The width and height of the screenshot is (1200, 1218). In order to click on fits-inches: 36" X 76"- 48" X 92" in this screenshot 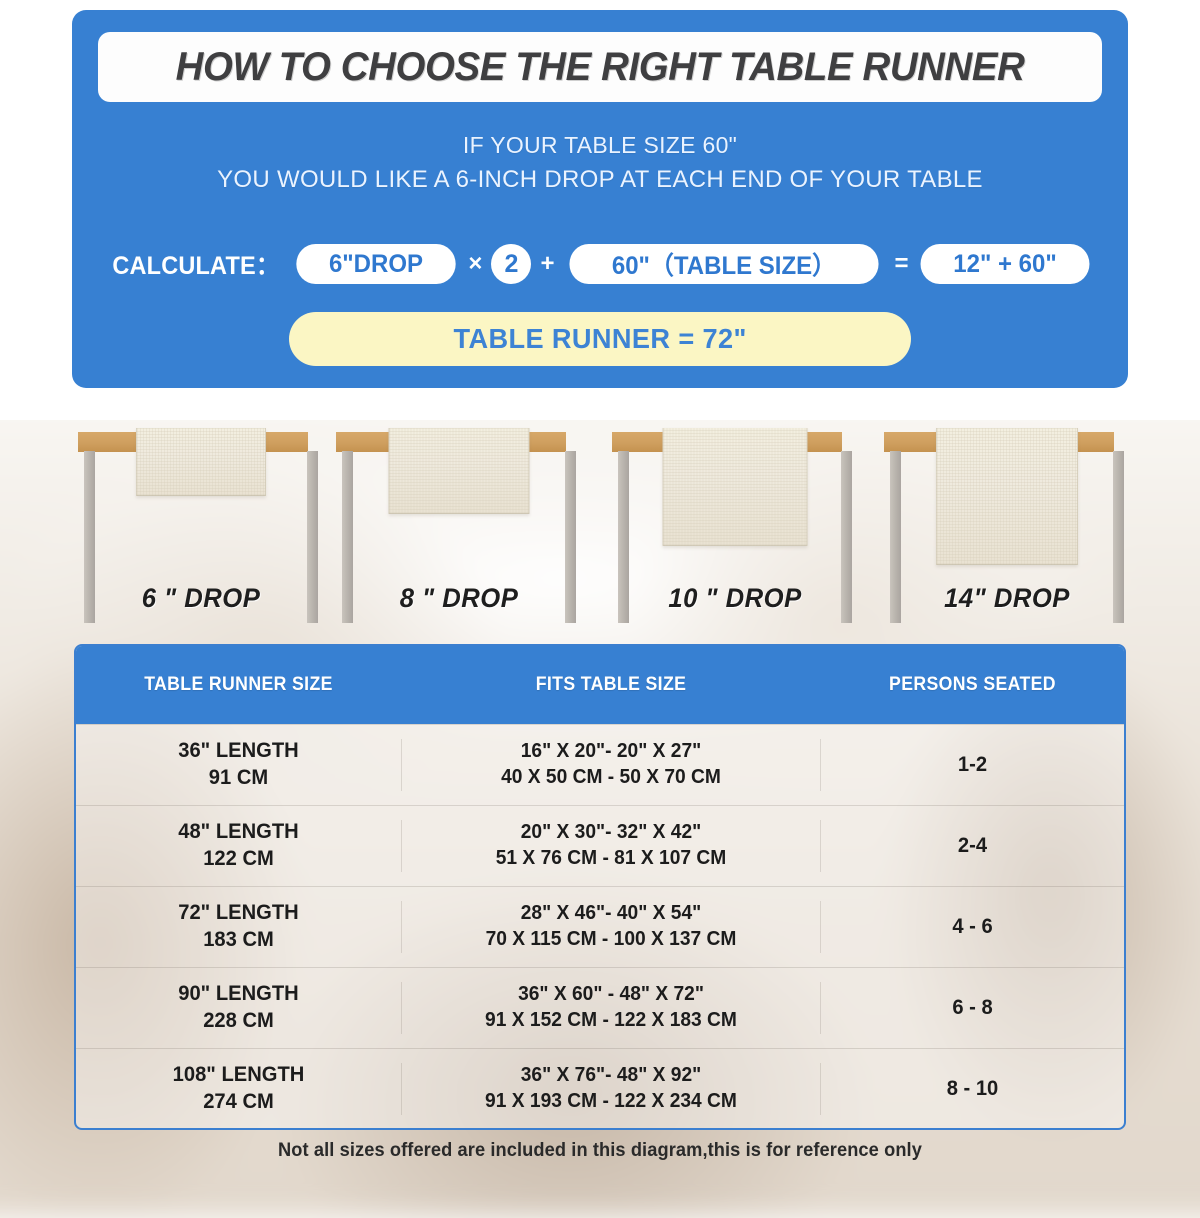, I will do `click(611, 1075)`.